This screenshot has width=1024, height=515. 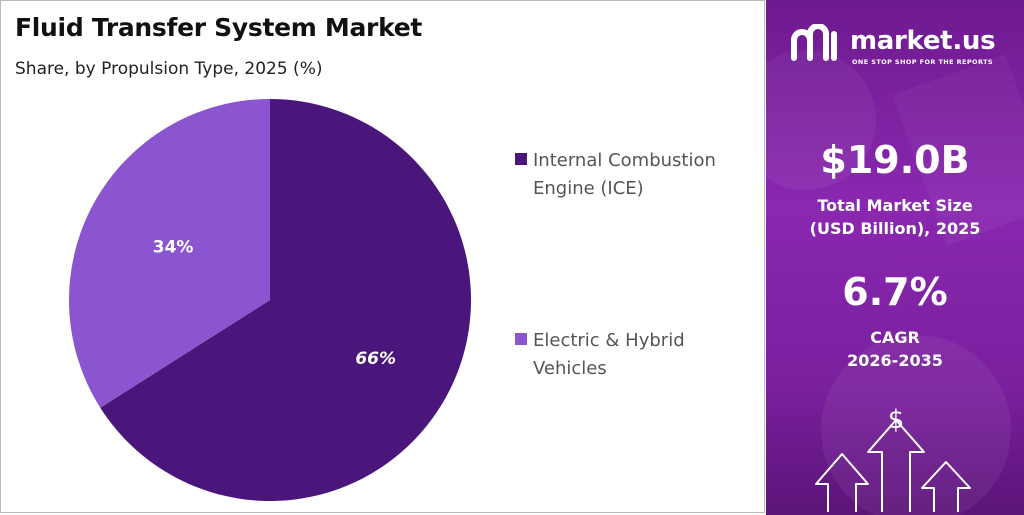 What do you see at coordinates (895, 292) in the screenshot?
I see `cagr-value: 6.7%` at bounding box center [895, 292].